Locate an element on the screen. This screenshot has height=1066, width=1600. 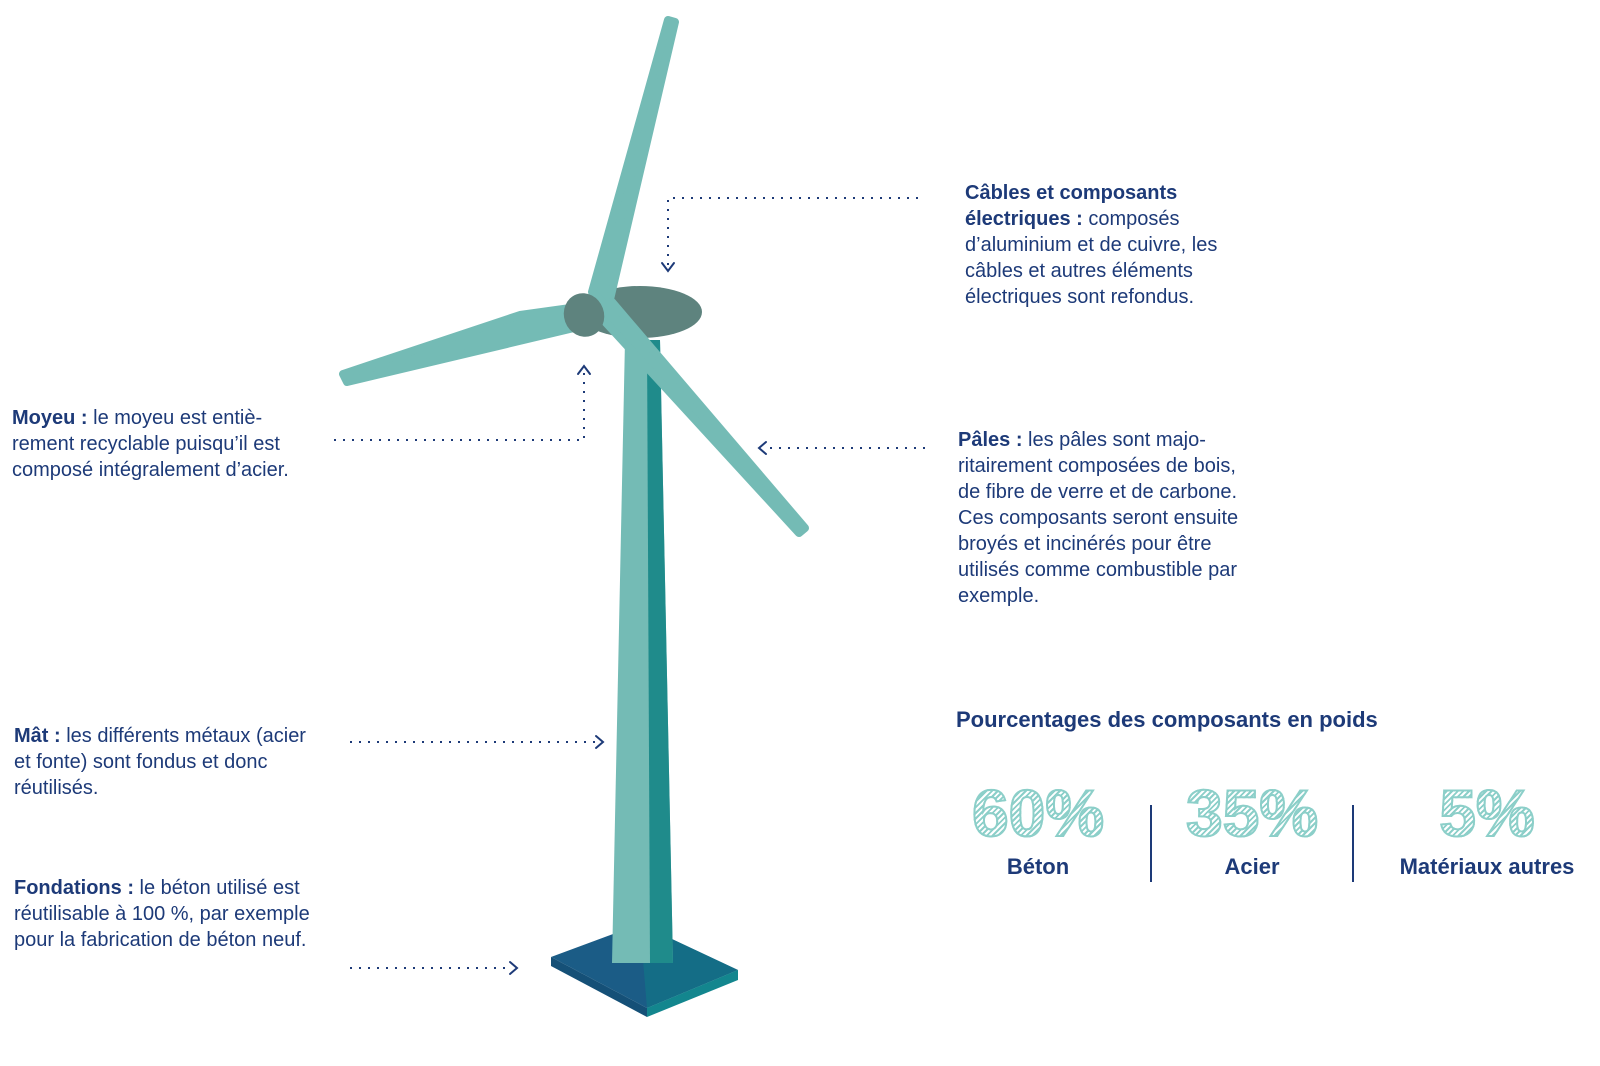
arrow-up-icon is located at coordinates (584, 369).